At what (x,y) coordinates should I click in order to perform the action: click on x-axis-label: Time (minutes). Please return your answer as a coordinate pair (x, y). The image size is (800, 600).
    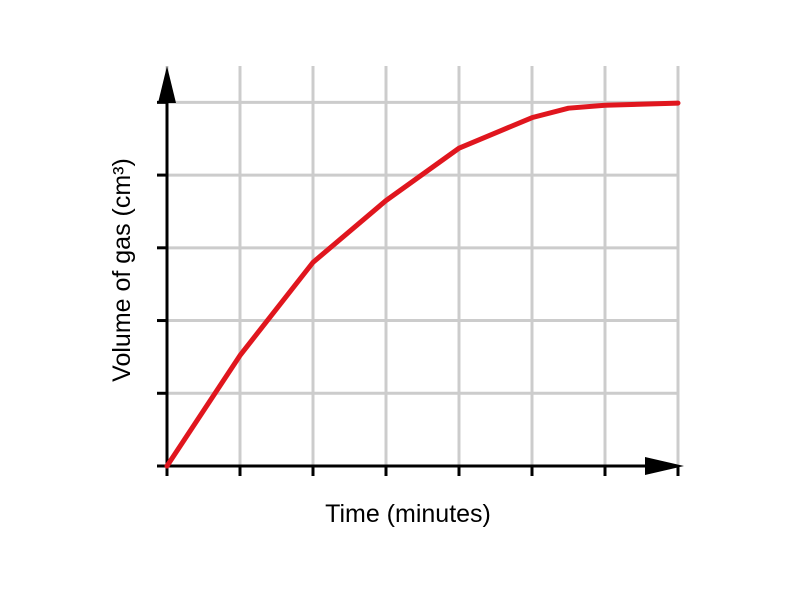
    Looking at the image, I should click on (408, 514).